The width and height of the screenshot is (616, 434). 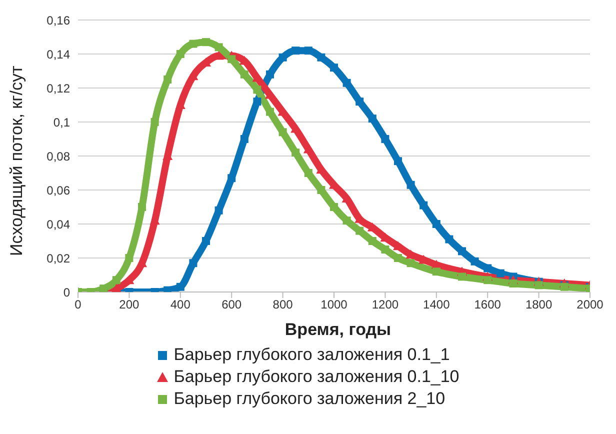 What do you see at coordinates (61, 122) in the screenshot?
I see `y-tick-label: 0,1` at bounding box center [61, 122].